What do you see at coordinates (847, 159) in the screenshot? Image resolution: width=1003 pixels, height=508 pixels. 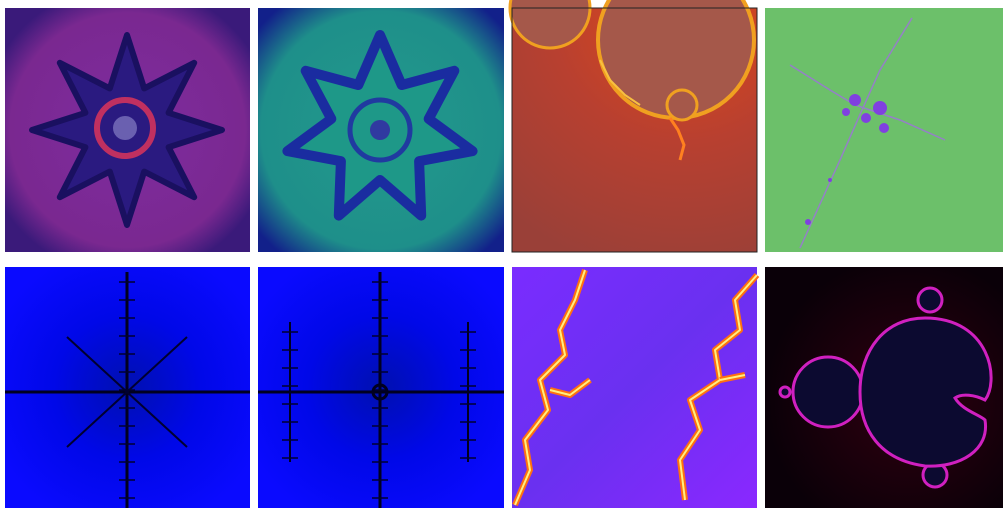 I see `blobs` at bounding box center [847, 159].